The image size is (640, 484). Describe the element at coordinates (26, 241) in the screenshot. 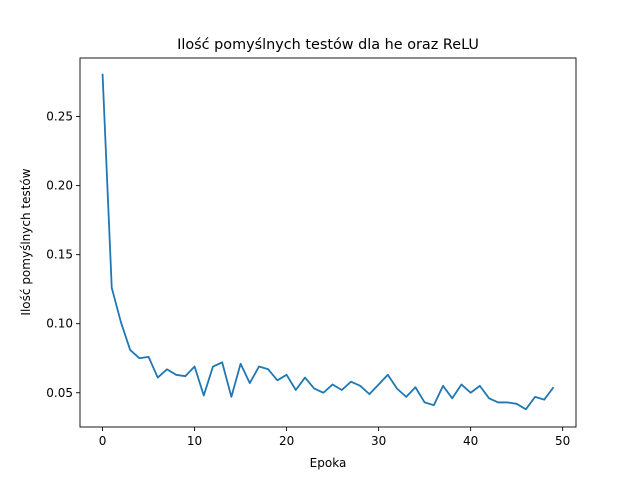

I see `y-axis-label: Ilość pomyślnych testów` at that location.